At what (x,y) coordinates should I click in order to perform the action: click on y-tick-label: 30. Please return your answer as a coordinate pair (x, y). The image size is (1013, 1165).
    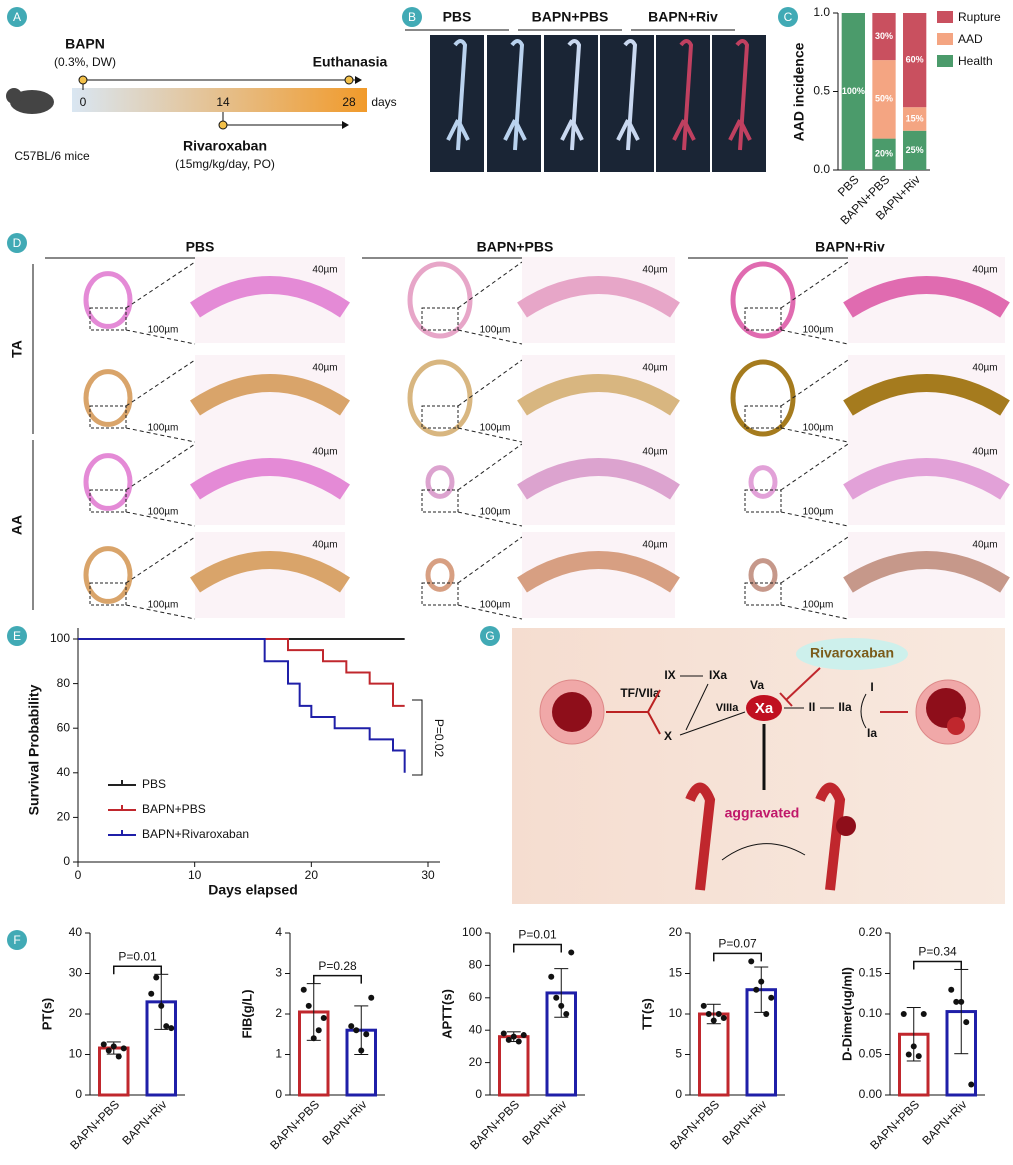
    Looking at the image, I should click on (76, 973).